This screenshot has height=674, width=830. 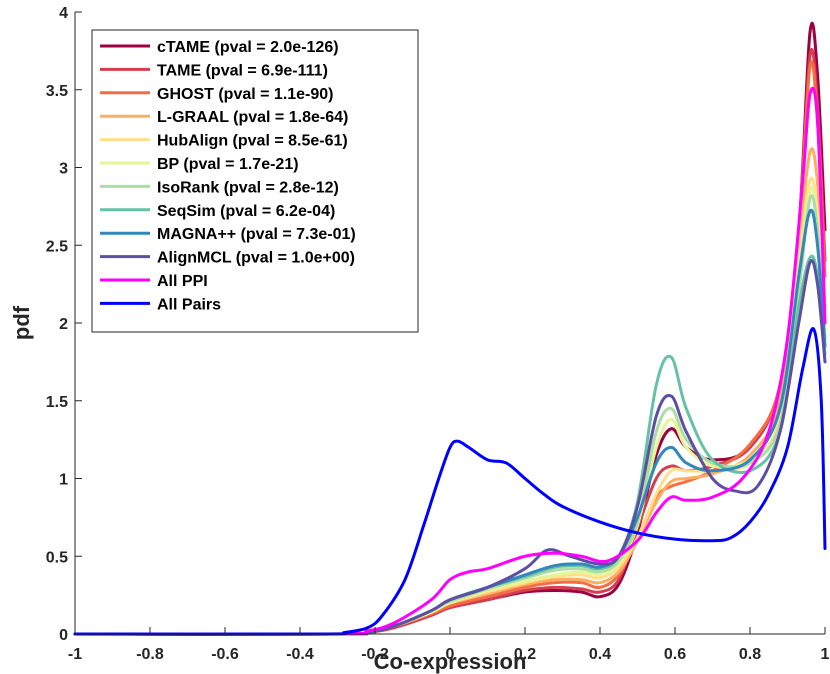 I want to click on x-tick-label: -0.2, so click(x=375, y=654).